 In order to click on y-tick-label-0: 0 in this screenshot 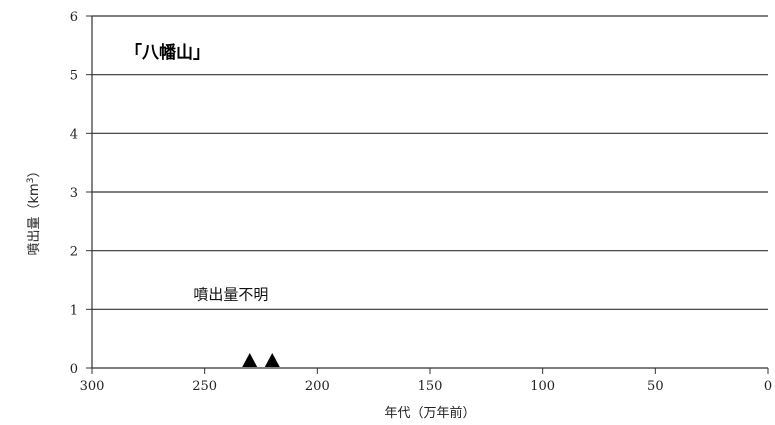, I will do `click(74, 369)`.